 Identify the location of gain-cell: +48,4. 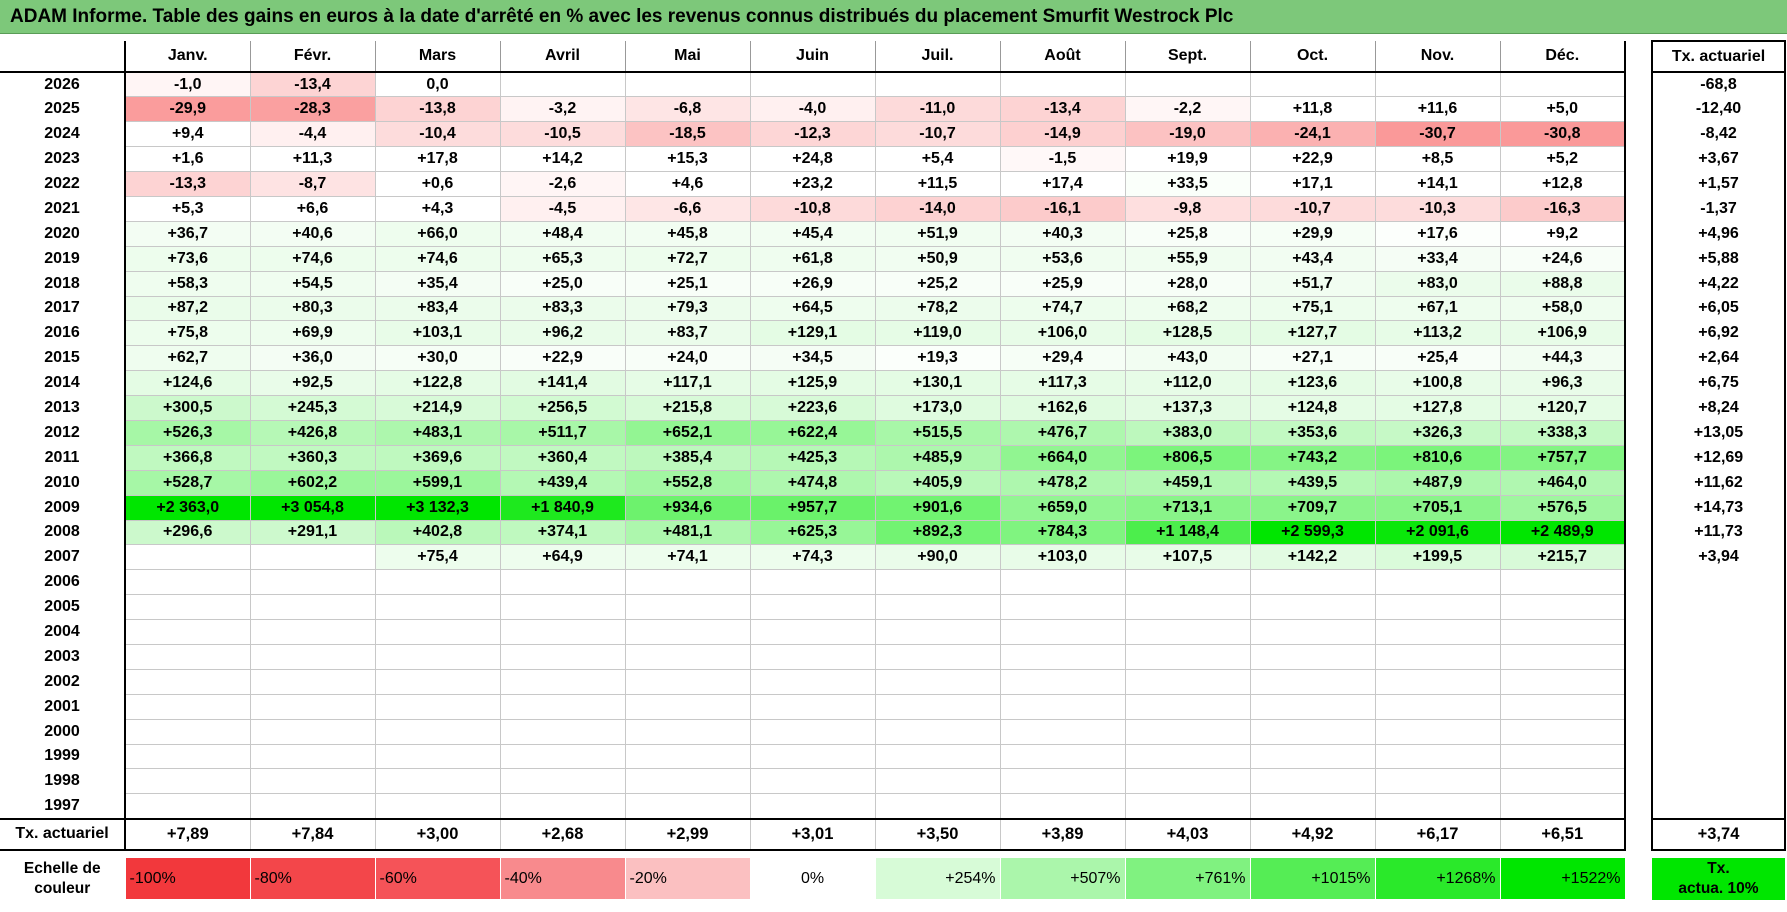
(562, 233).